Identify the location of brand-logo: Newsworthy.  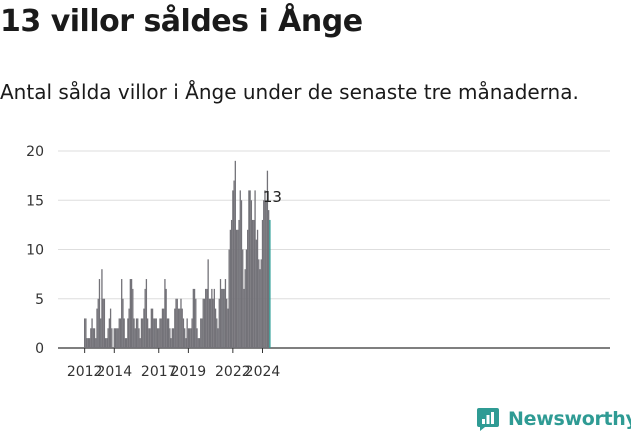
(553, 419).